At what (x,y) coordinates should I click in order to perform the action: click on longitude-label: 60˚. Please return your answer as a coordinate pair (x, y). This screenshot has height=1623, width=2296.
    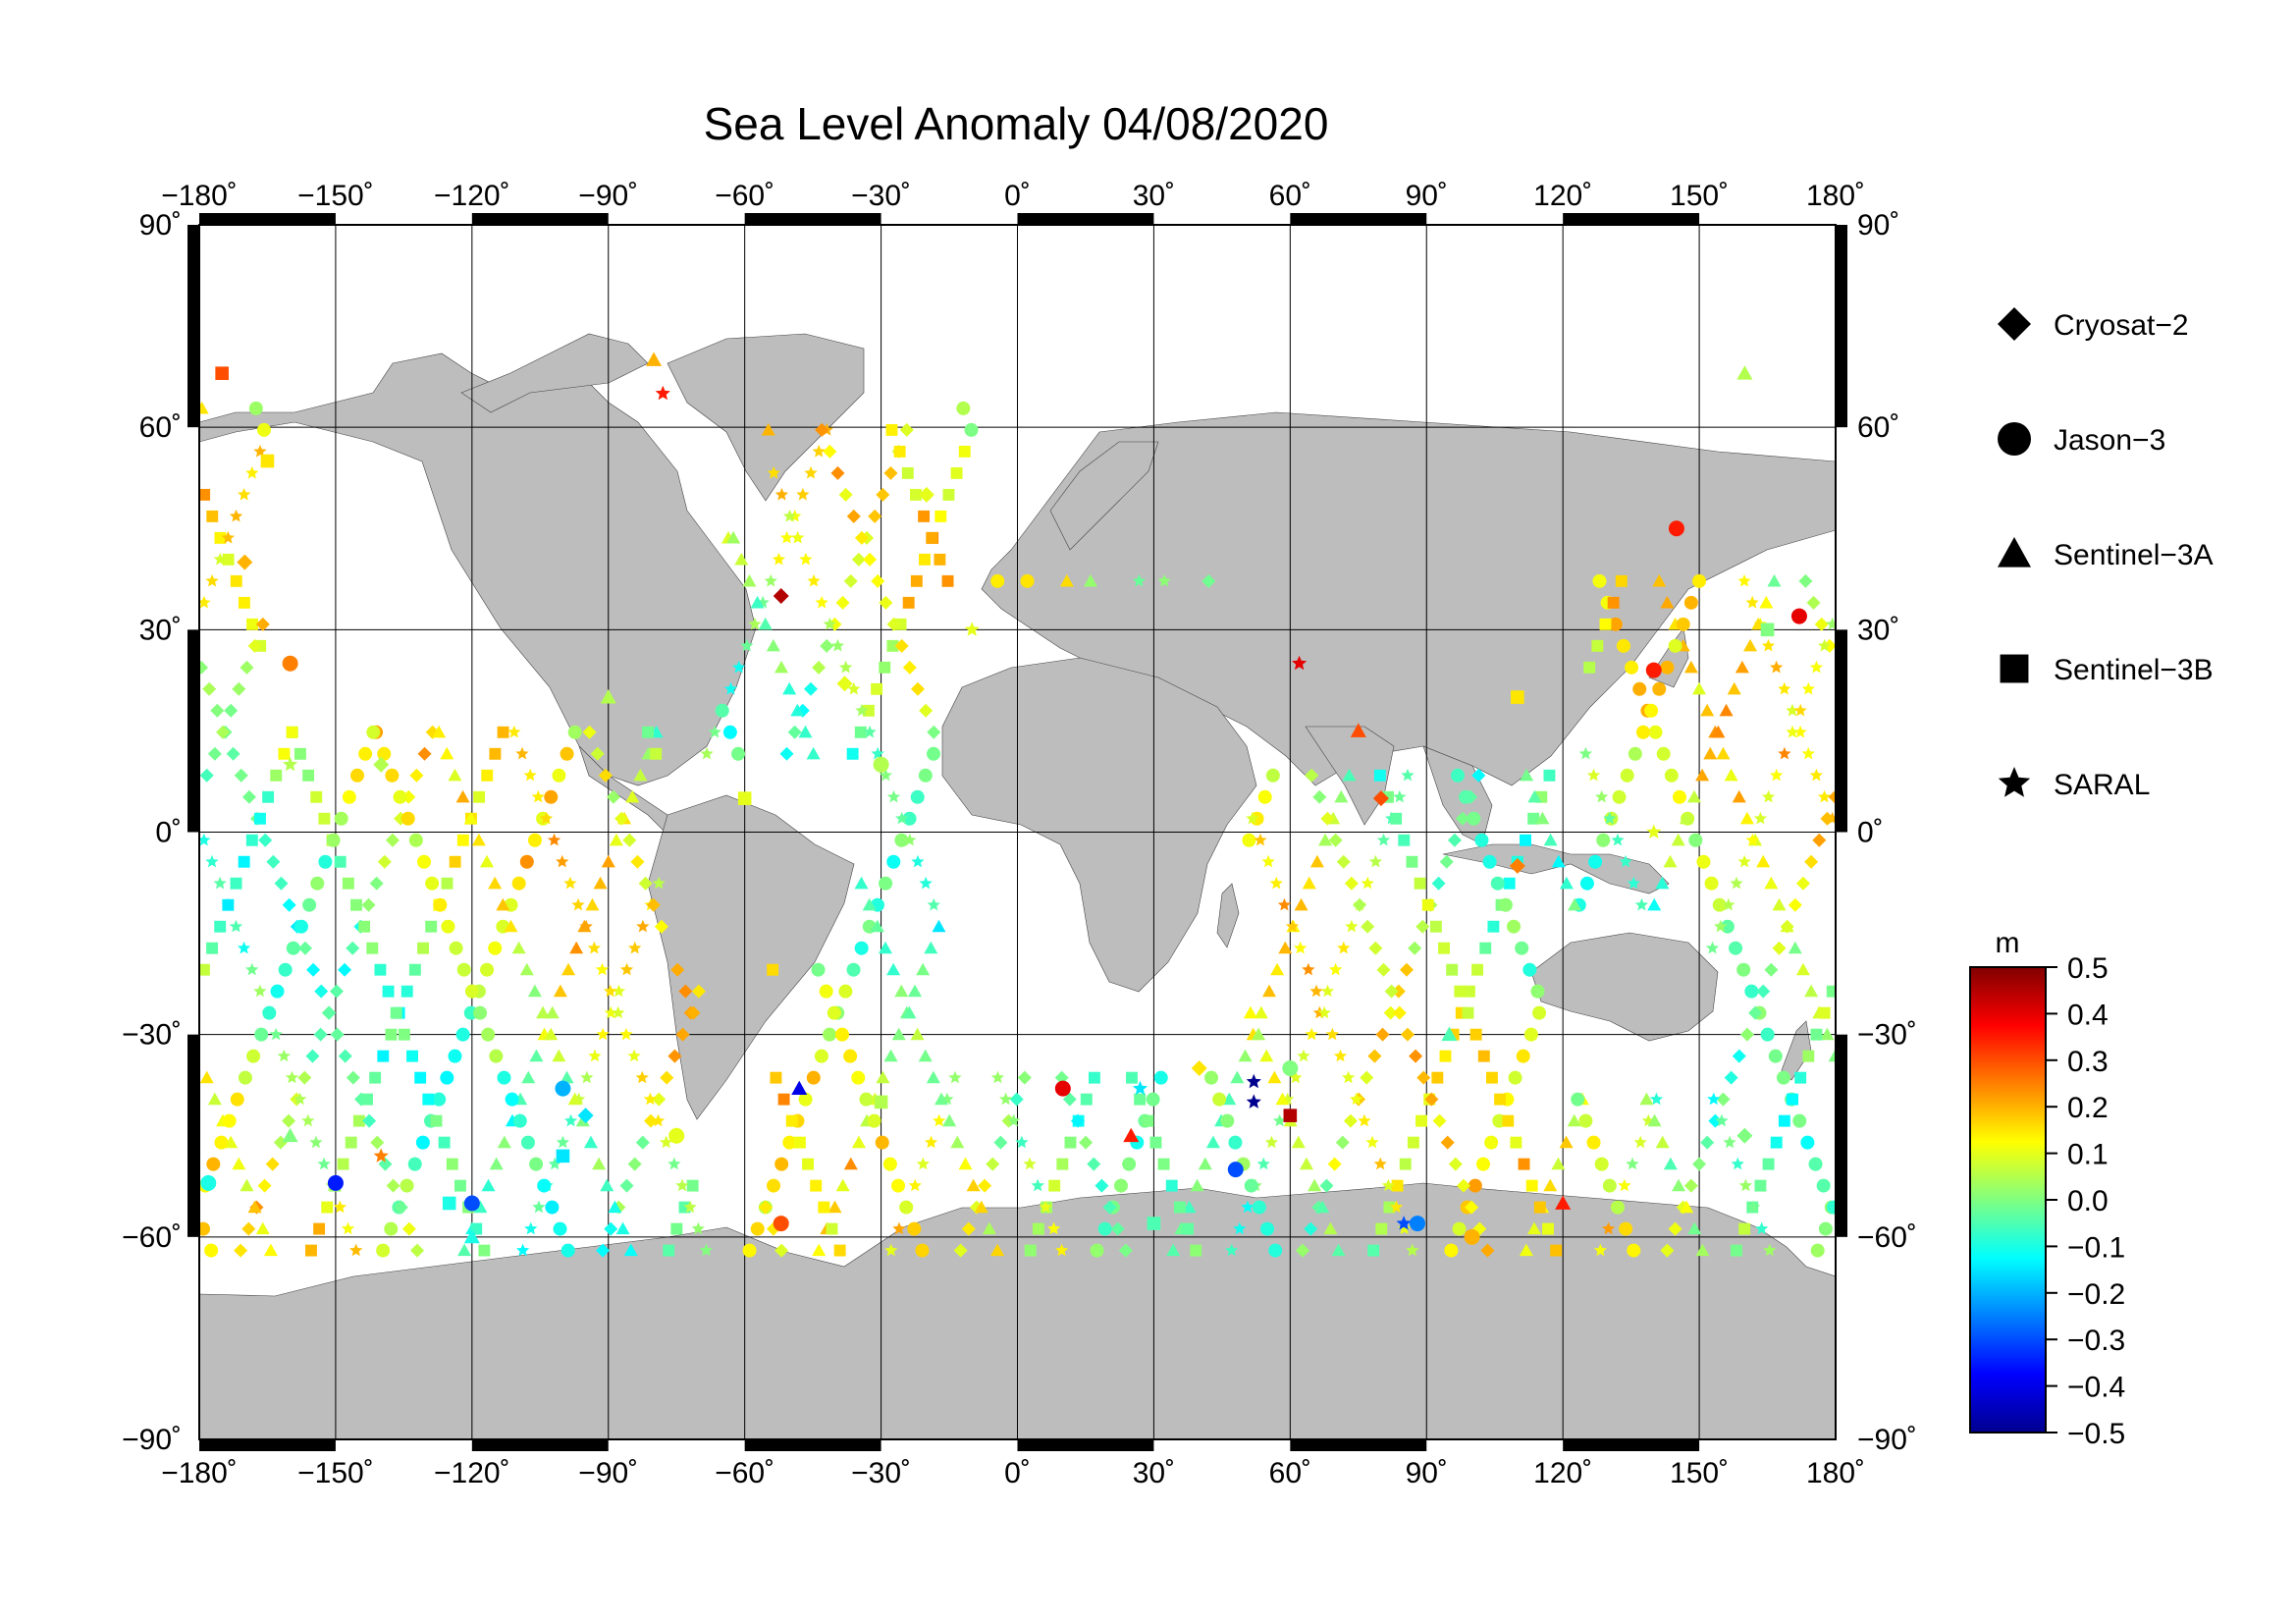
    Looking at the image, I should click on (1290, 1473).